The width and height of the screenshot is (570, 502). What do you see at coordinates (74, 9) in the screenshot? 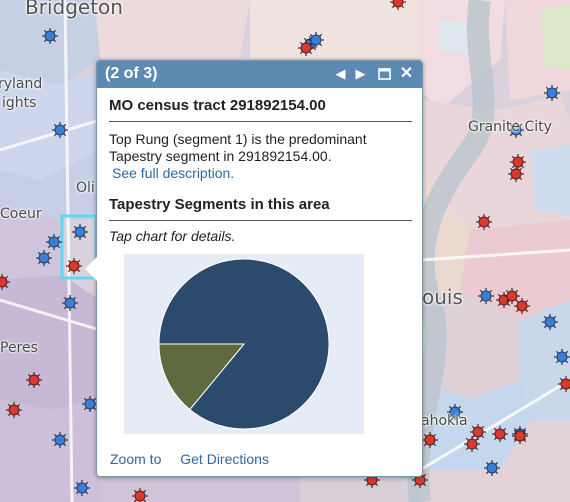
I see `place-label: Bridgeton` at bounding box center [74, 9].